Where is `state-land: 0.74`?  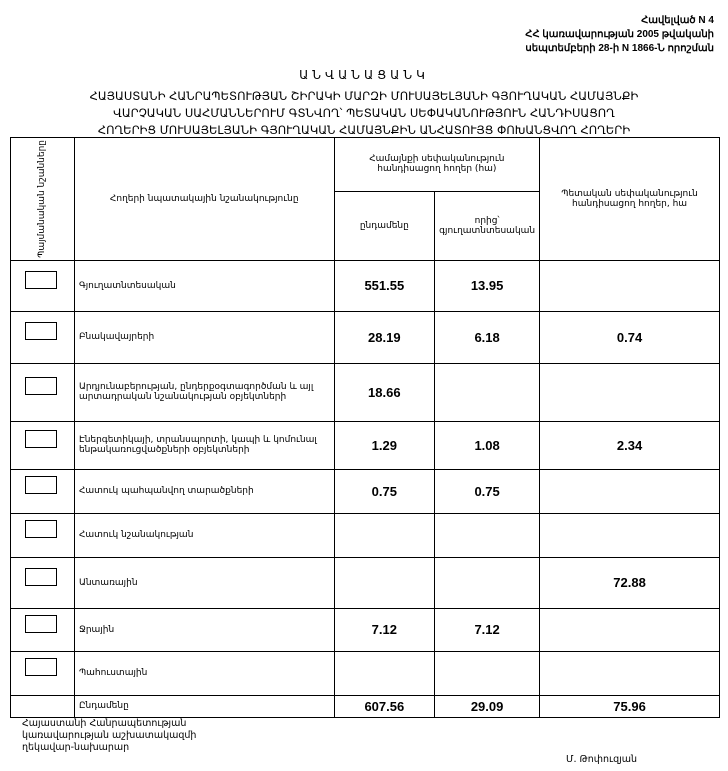 state-land: 0.74 is located at coordinates (629, 337).